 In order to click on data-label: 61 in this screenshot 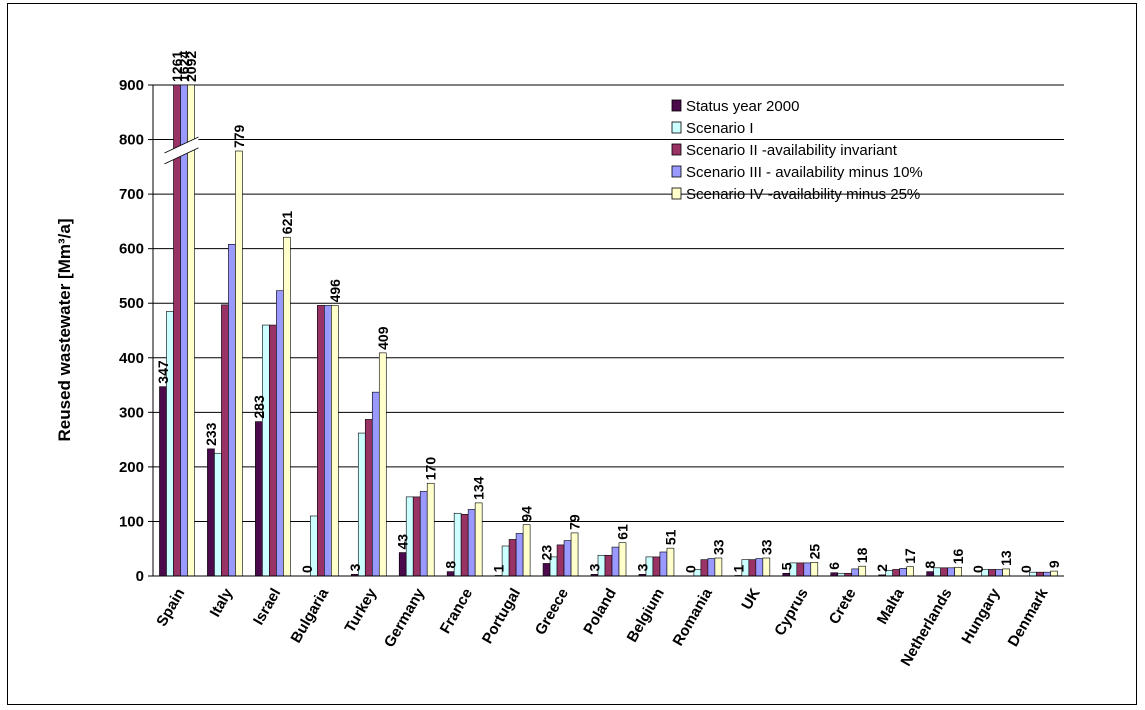, I will do `click(623, 532)`.